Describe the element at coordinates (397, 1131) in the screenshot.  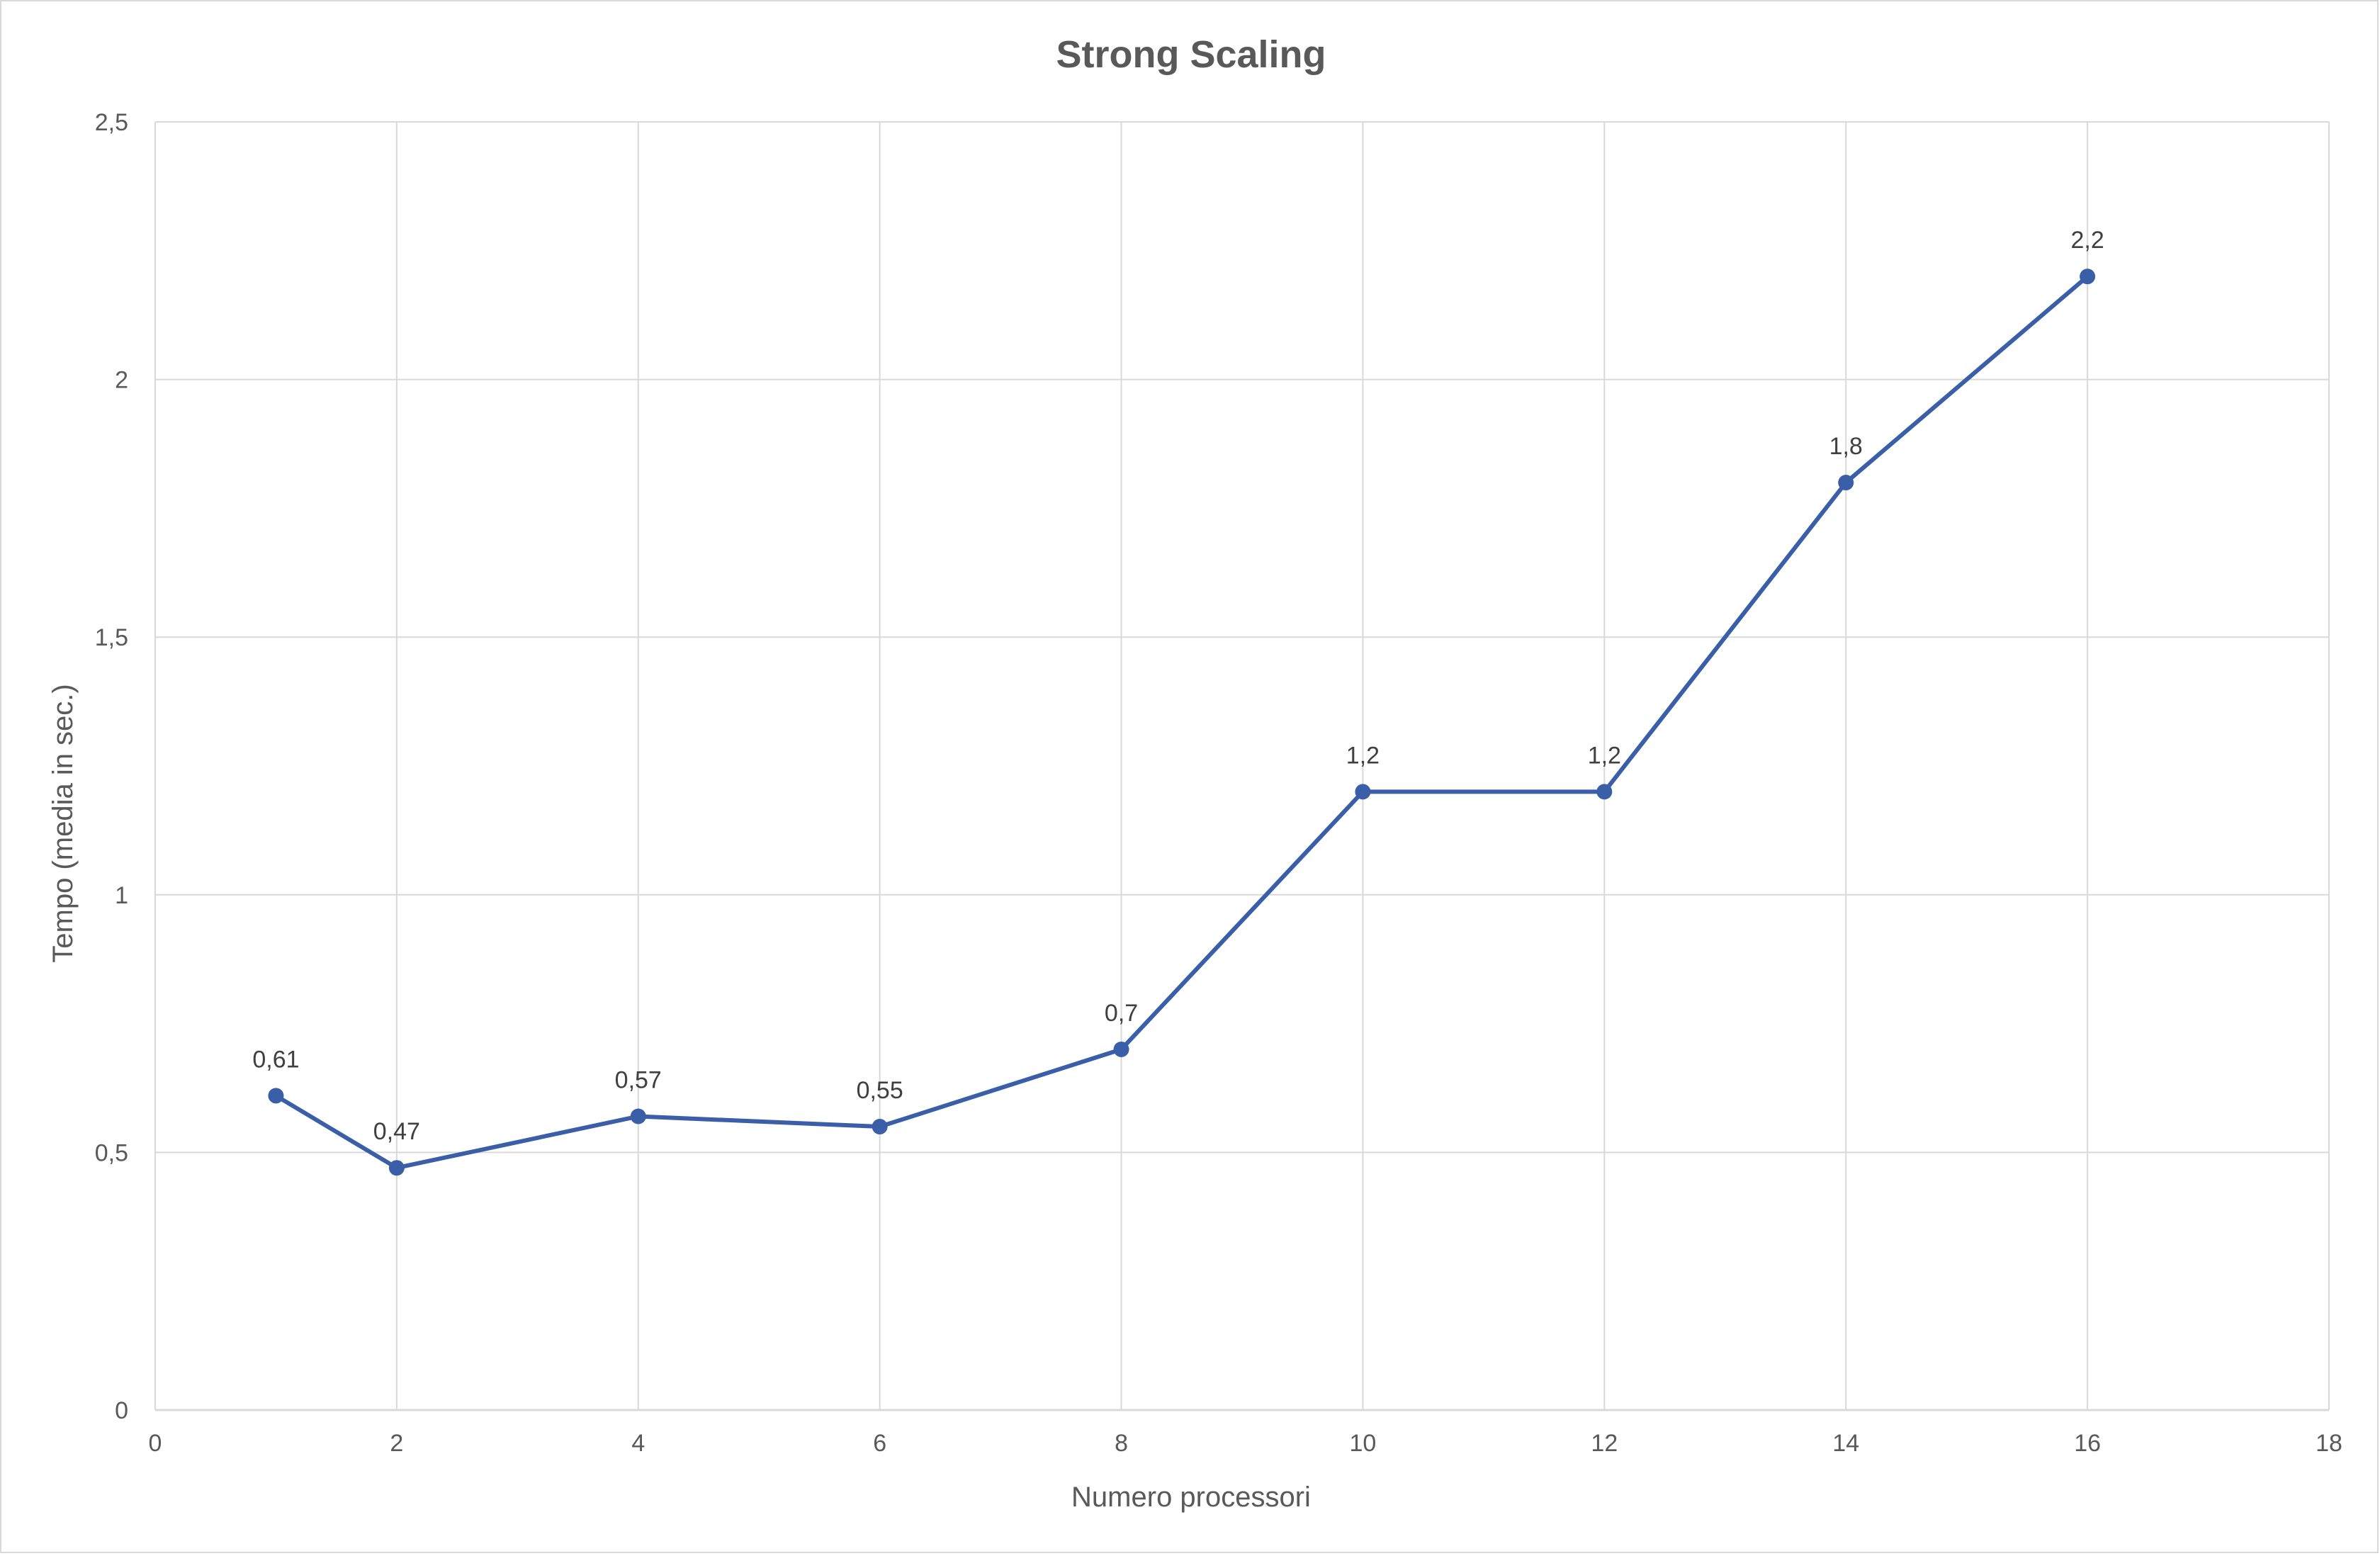
I see `data-label: 0,47` at that location.